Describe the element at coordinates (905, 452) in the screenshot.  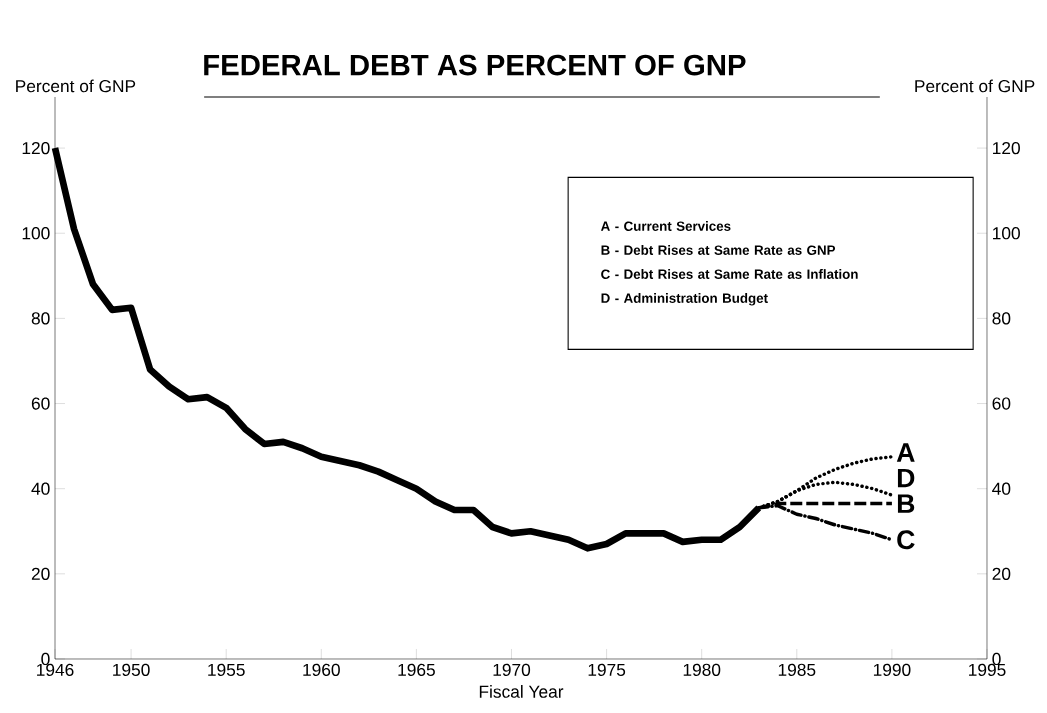
I see `series-label: A` at that location.